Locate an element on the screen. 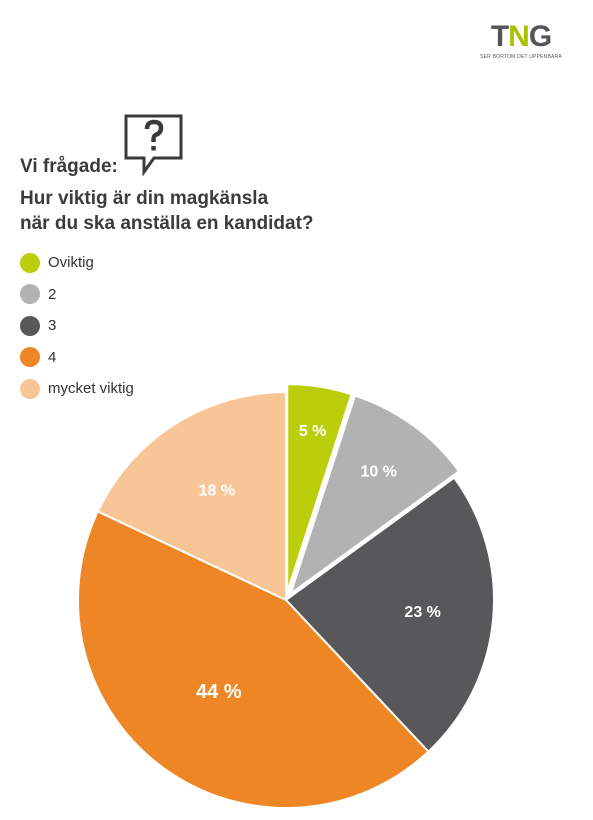 Image resolution: width=593 pixels, height=820 pixels. legend-item: mycket viktig is located at coordinates (77, 389).